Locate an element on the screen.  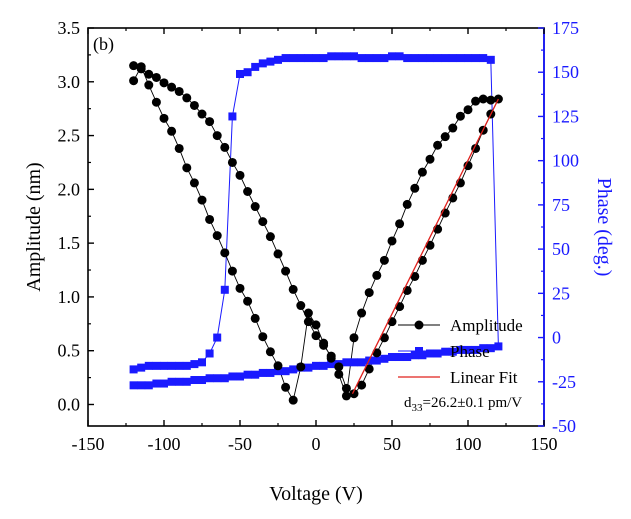
linear-fit-line is located at coordinates (425, 246).